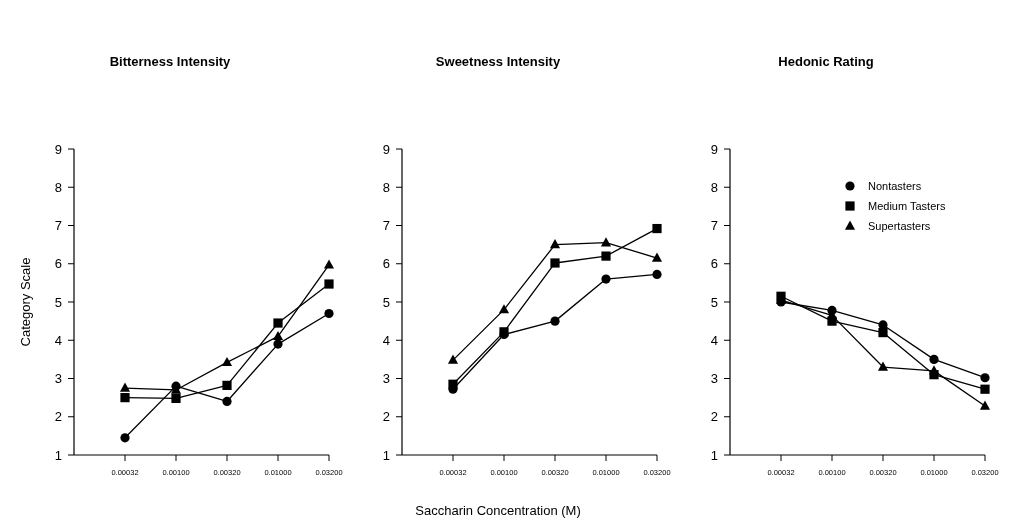  Describe the element at coordinates (826, 61) in the screenshot. I see `chart-title: Hedonic Rating` at that location.